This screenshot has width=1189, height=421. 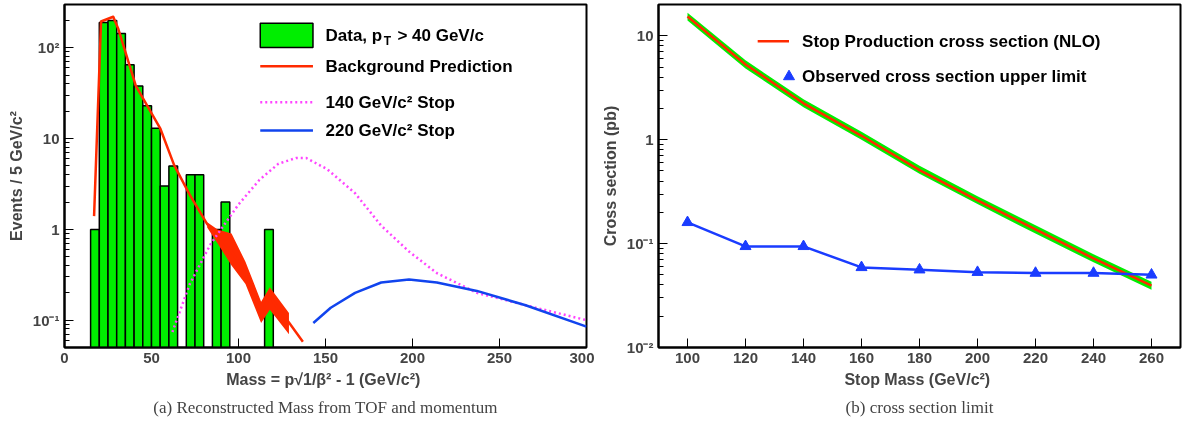 I want to click on x-tick-label: 120, so click(x=745, y=357).